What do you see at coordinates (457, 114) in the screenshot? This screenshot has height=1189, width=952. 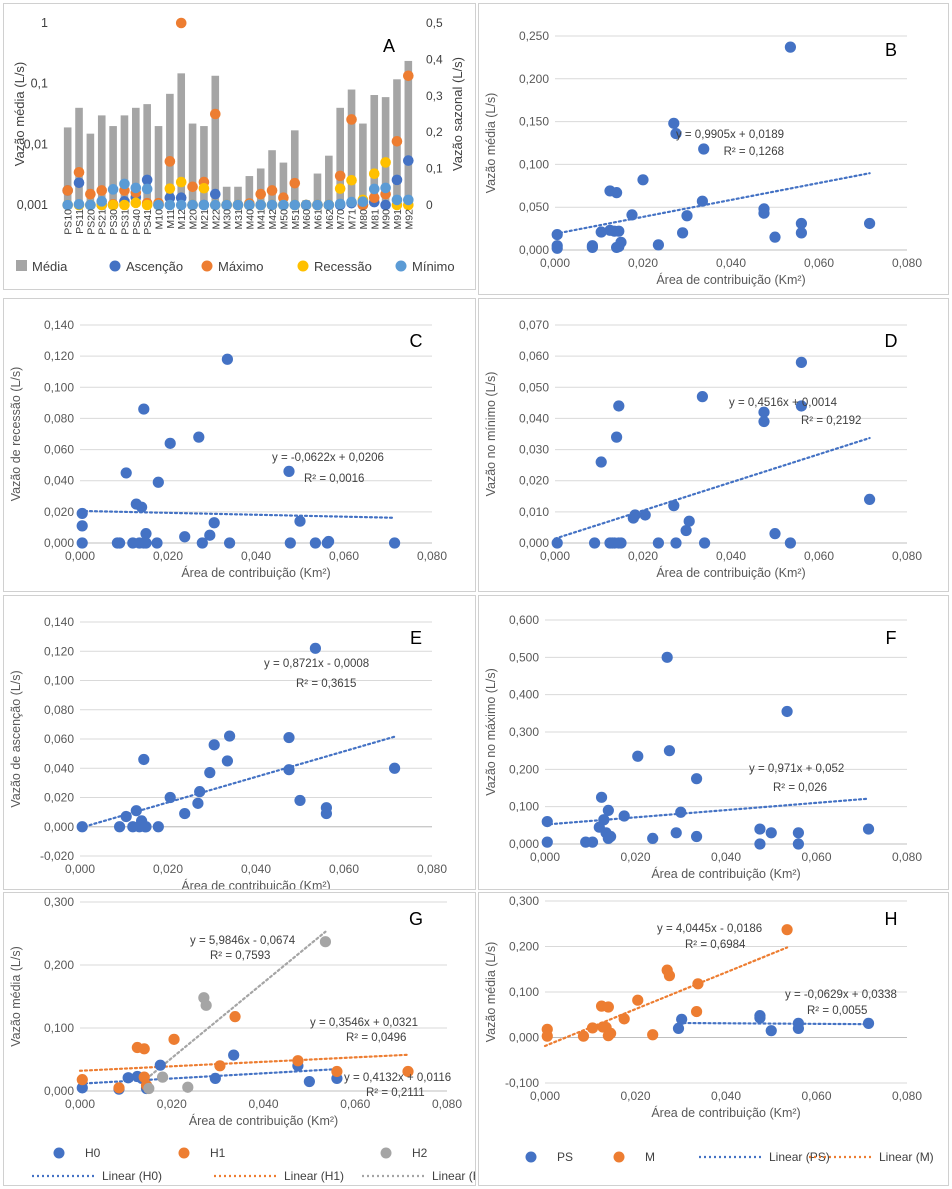 I see `y2-axis-title: Vazão sazonal (L/s)` at bounding box center [457, 114].